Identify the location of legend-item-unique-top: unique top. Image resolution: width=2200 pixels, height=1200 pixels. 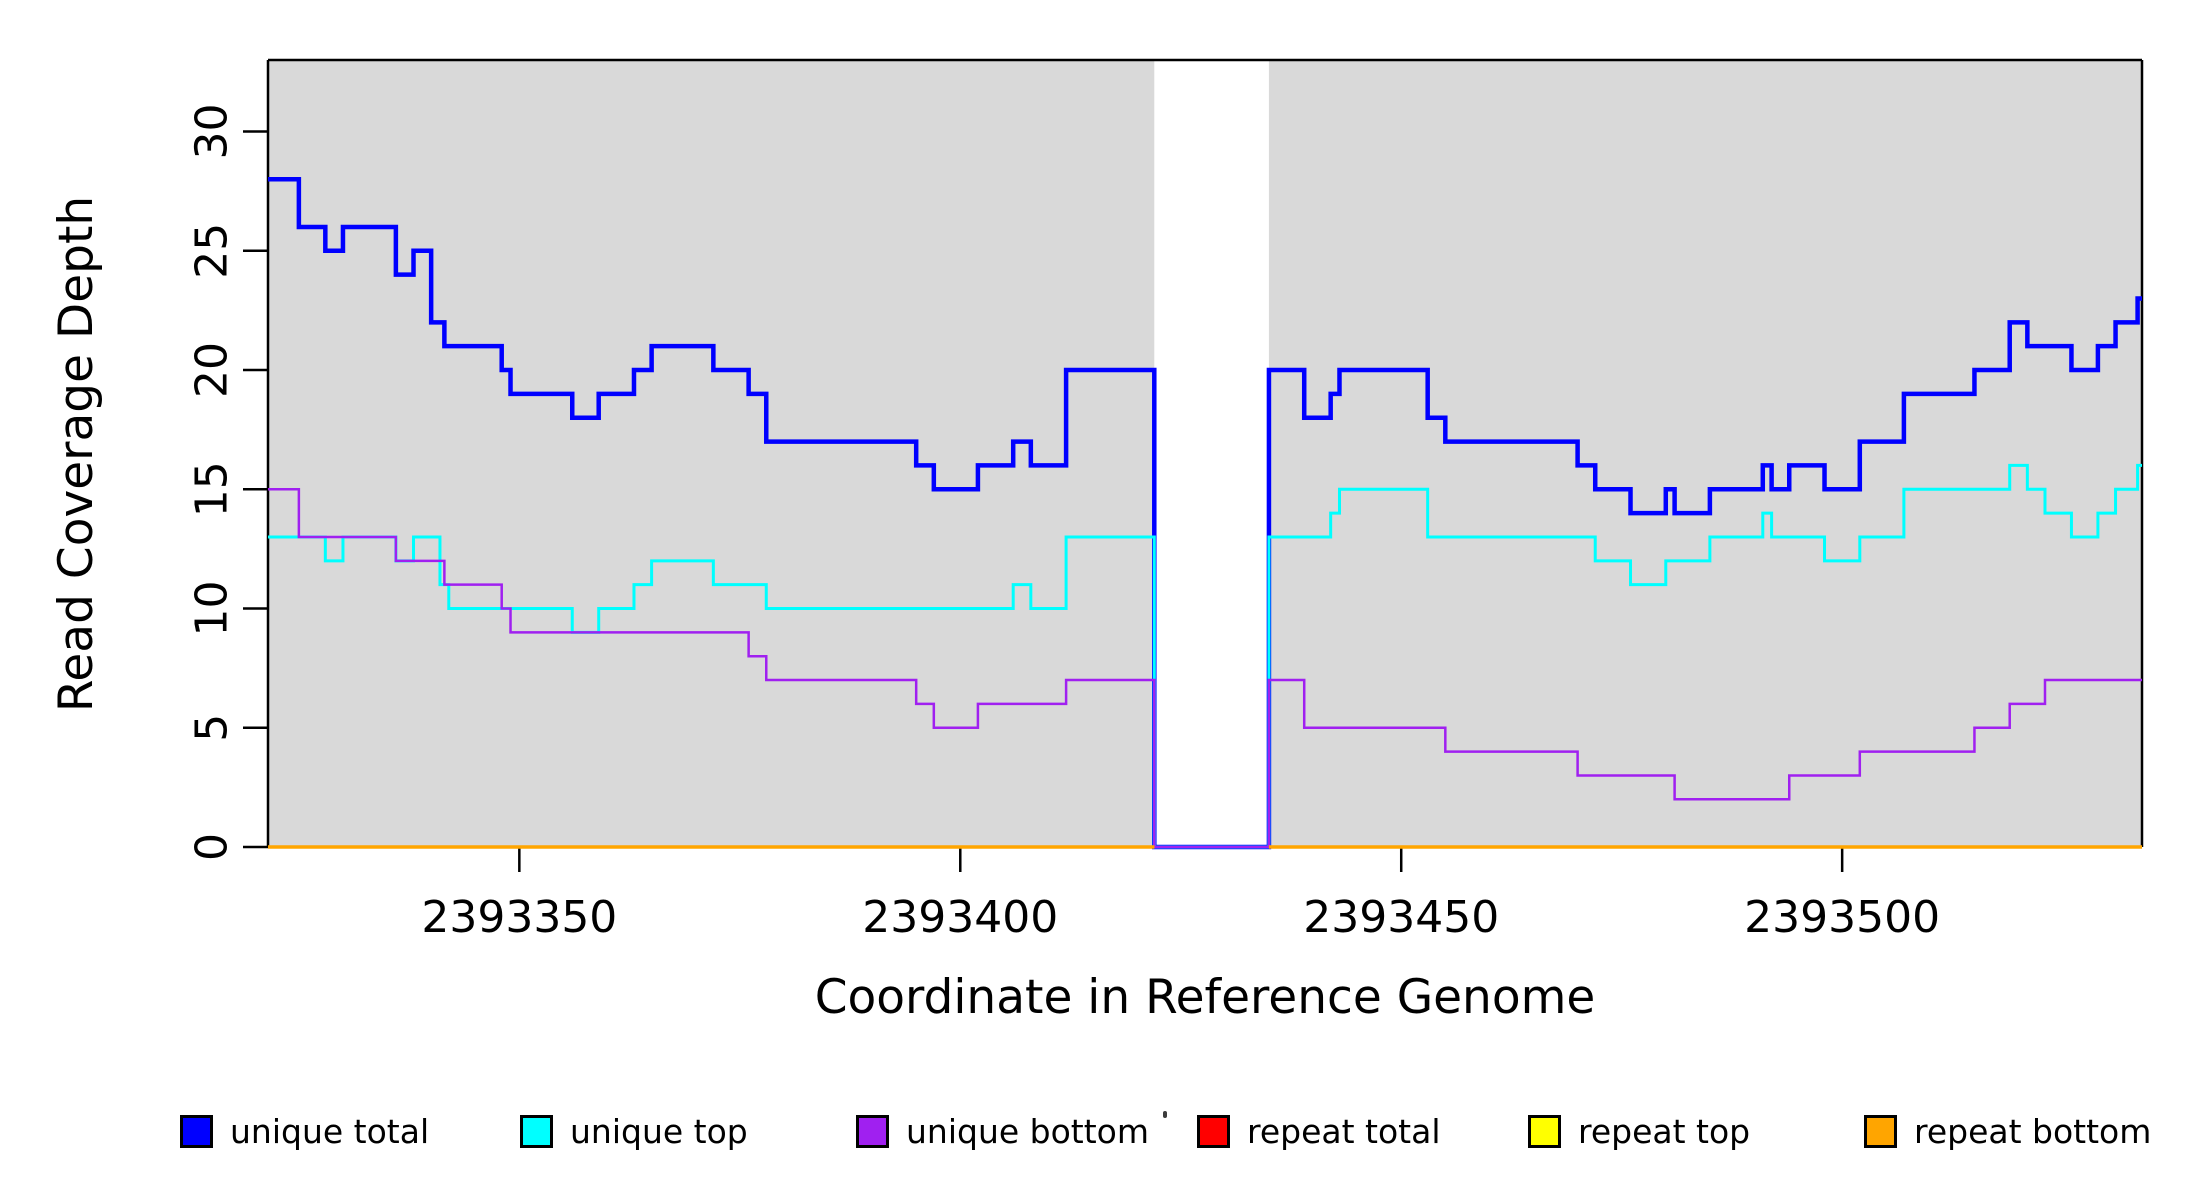
(634, 1131).